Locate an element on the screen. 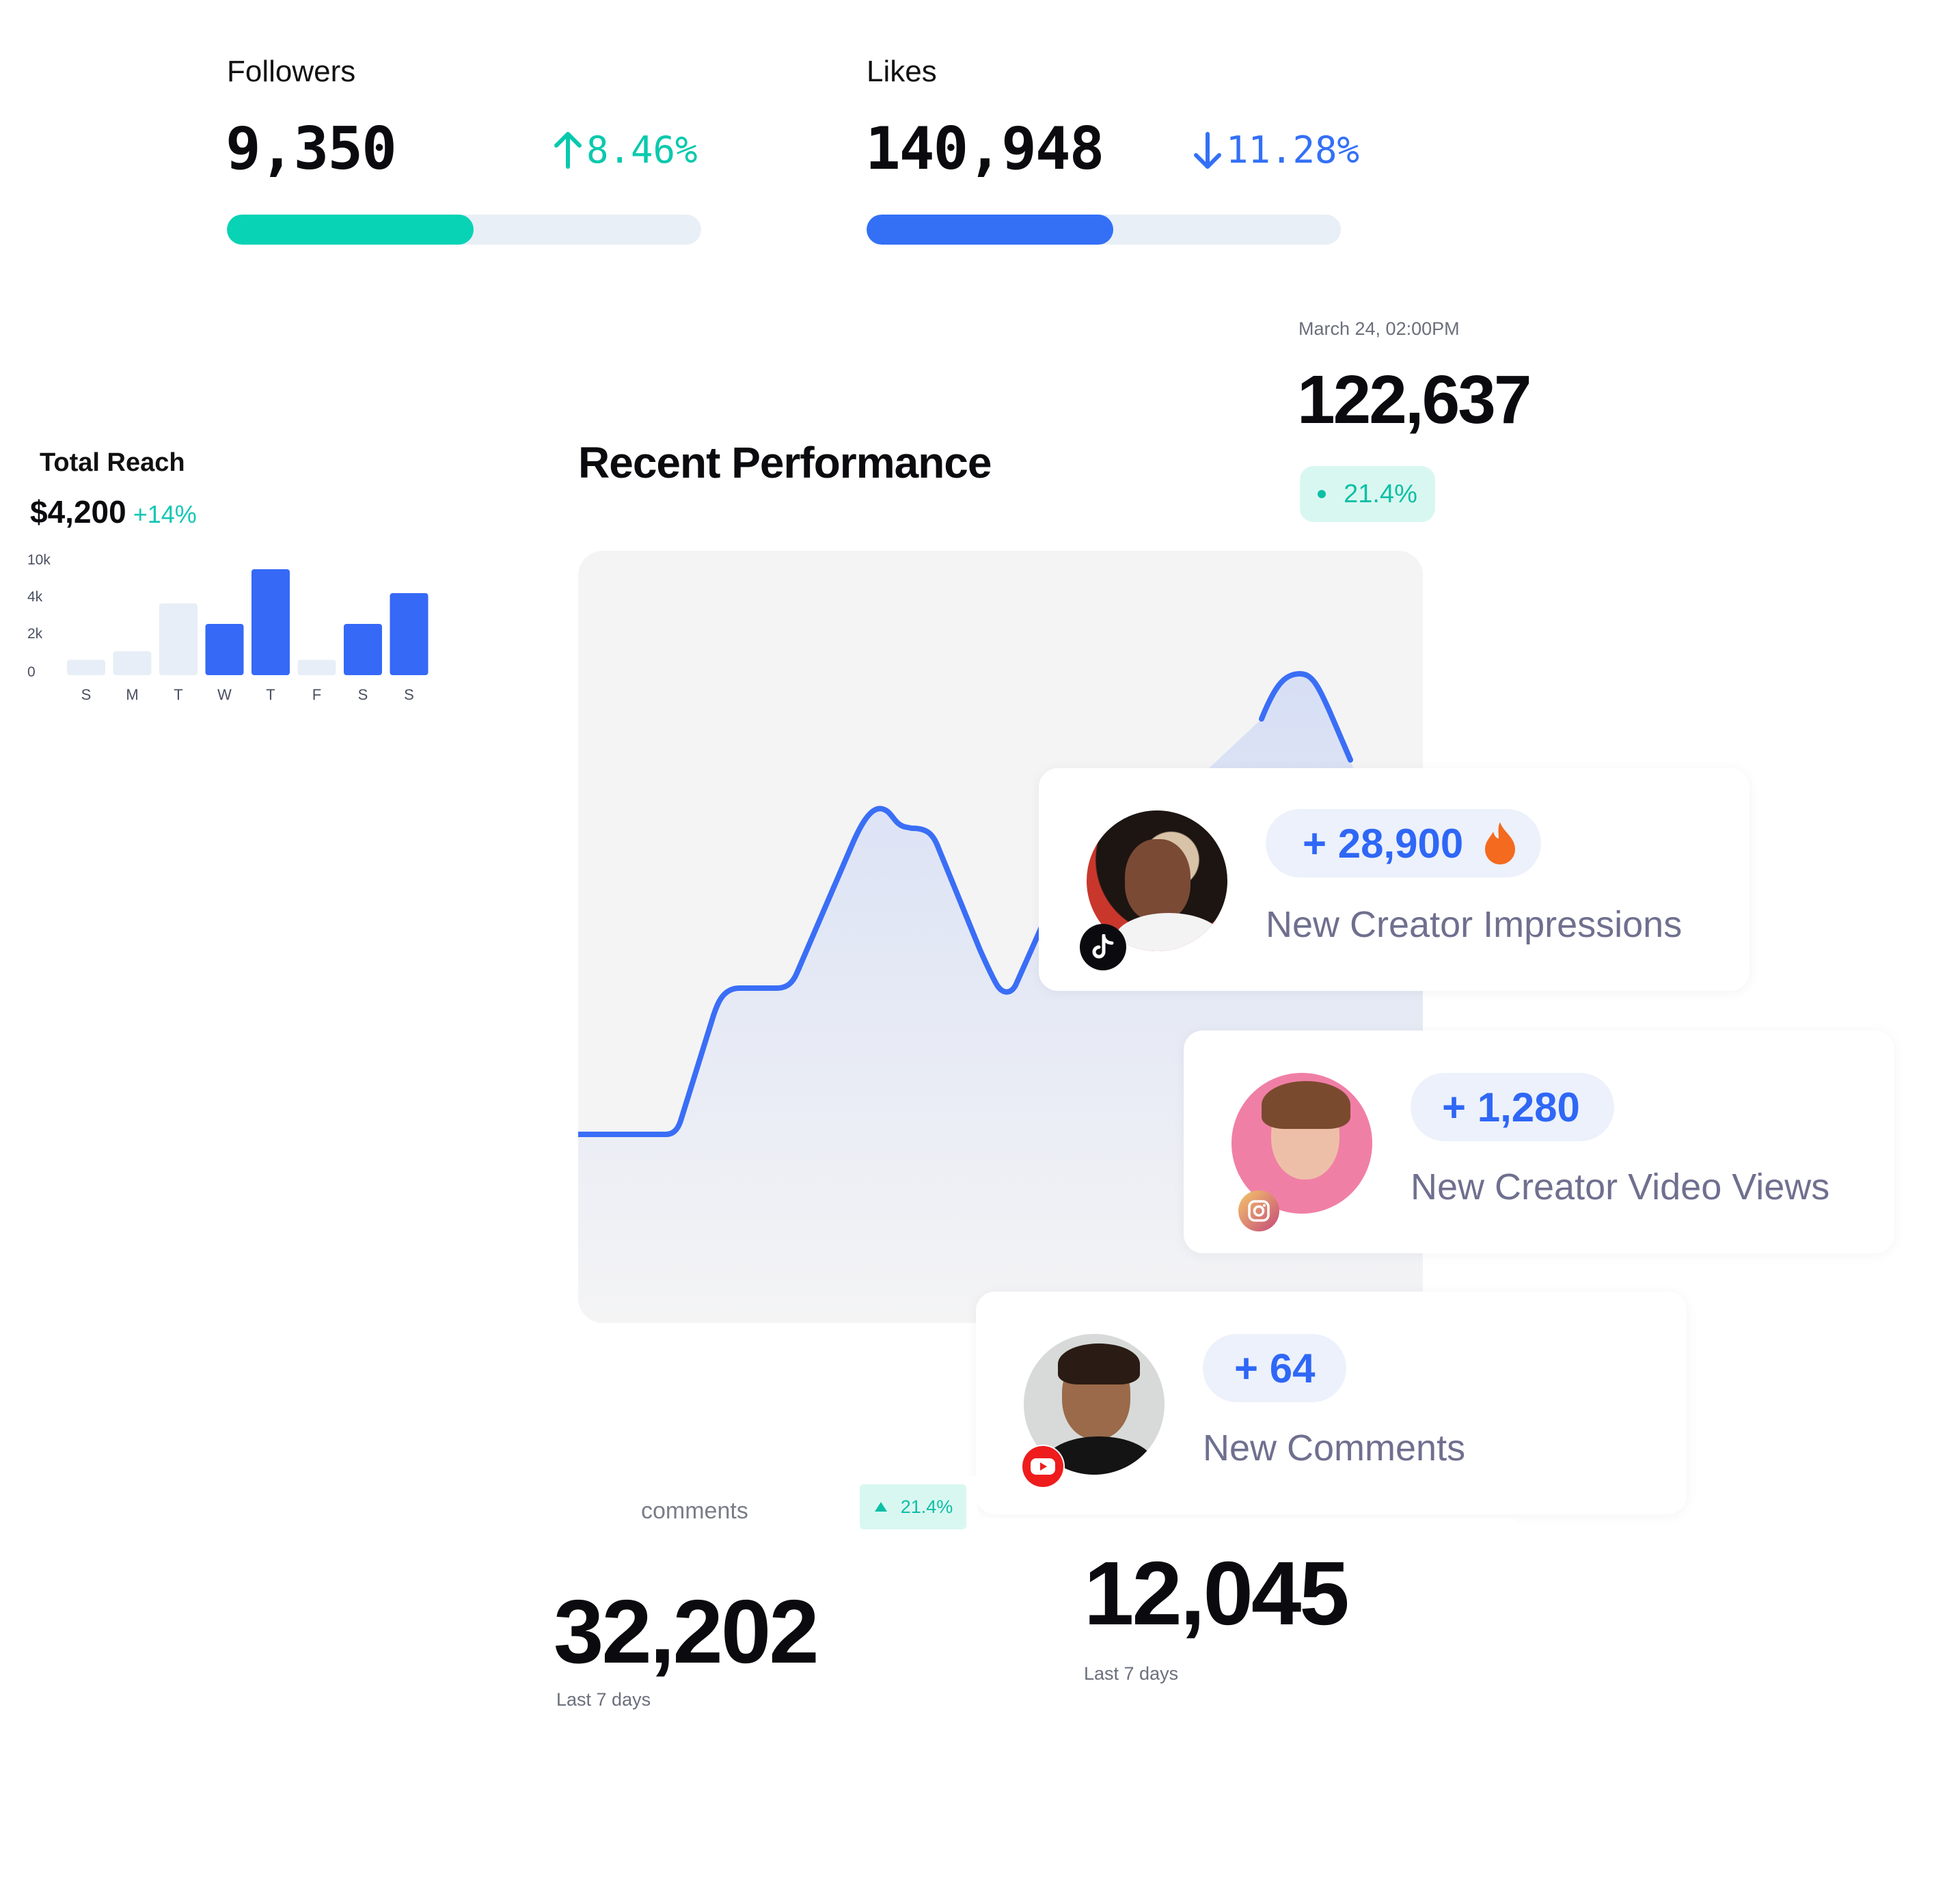  y-tick-label: 0 is located at coordinates (31, 672).